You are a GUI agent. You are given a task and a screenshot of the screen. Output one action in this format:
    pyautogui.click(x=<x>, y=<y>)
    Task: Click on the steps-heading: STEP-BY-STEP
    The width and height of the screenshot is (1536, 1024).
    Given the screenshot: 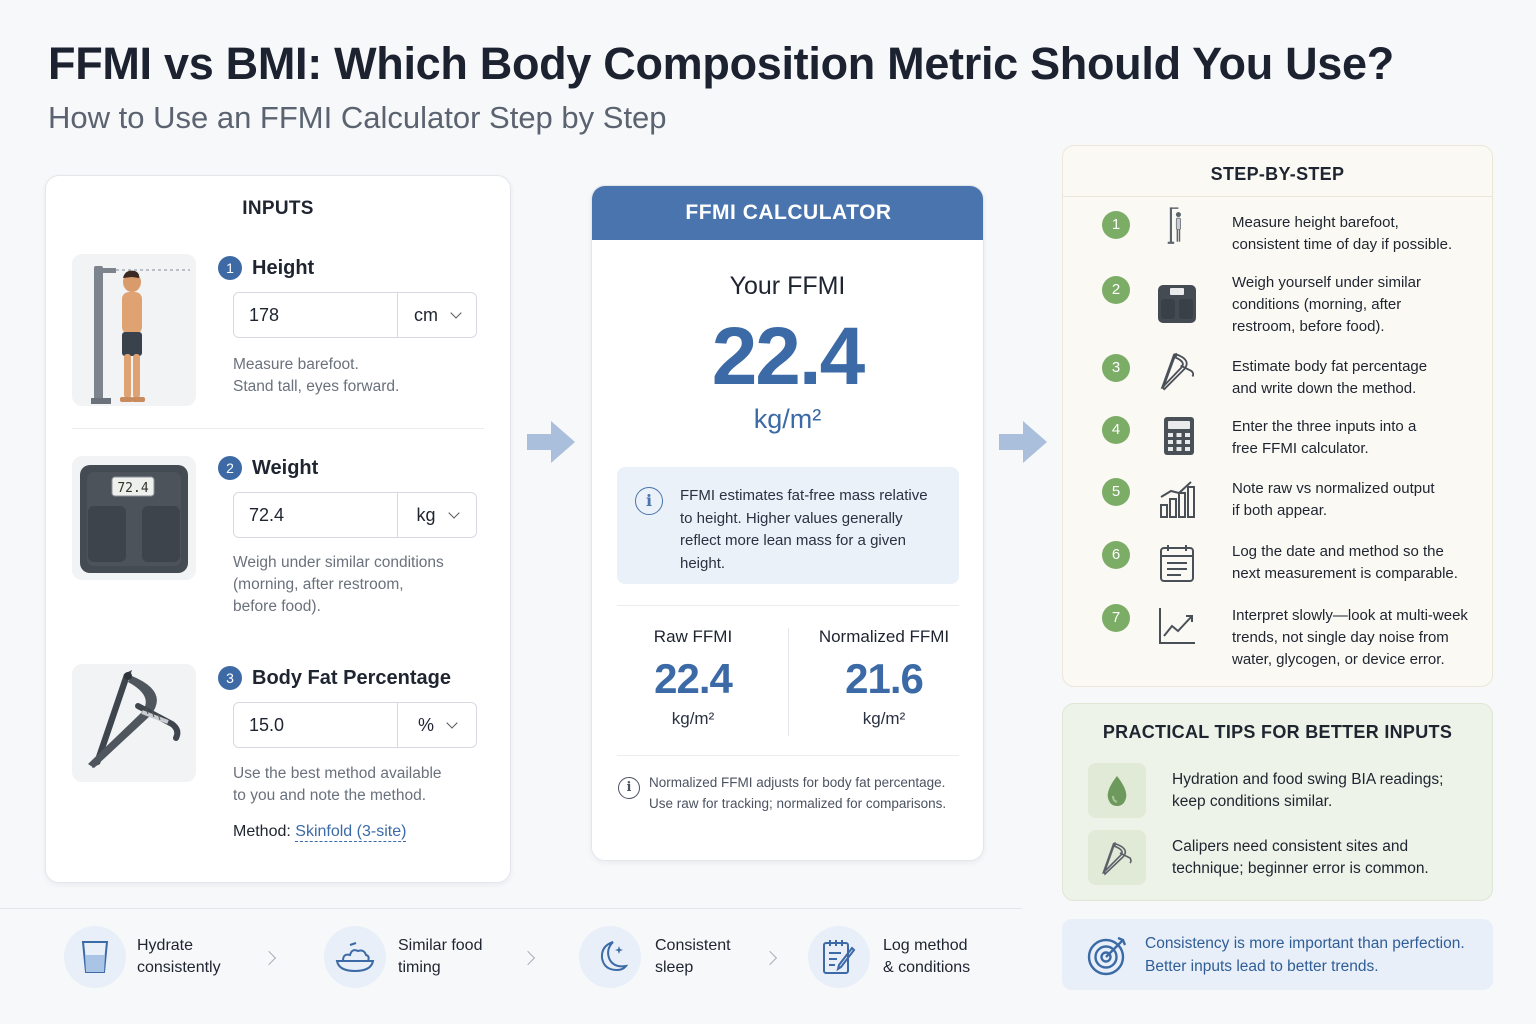 What is the action you would take?
    pyautogui.click(x=1277, y=174)
    